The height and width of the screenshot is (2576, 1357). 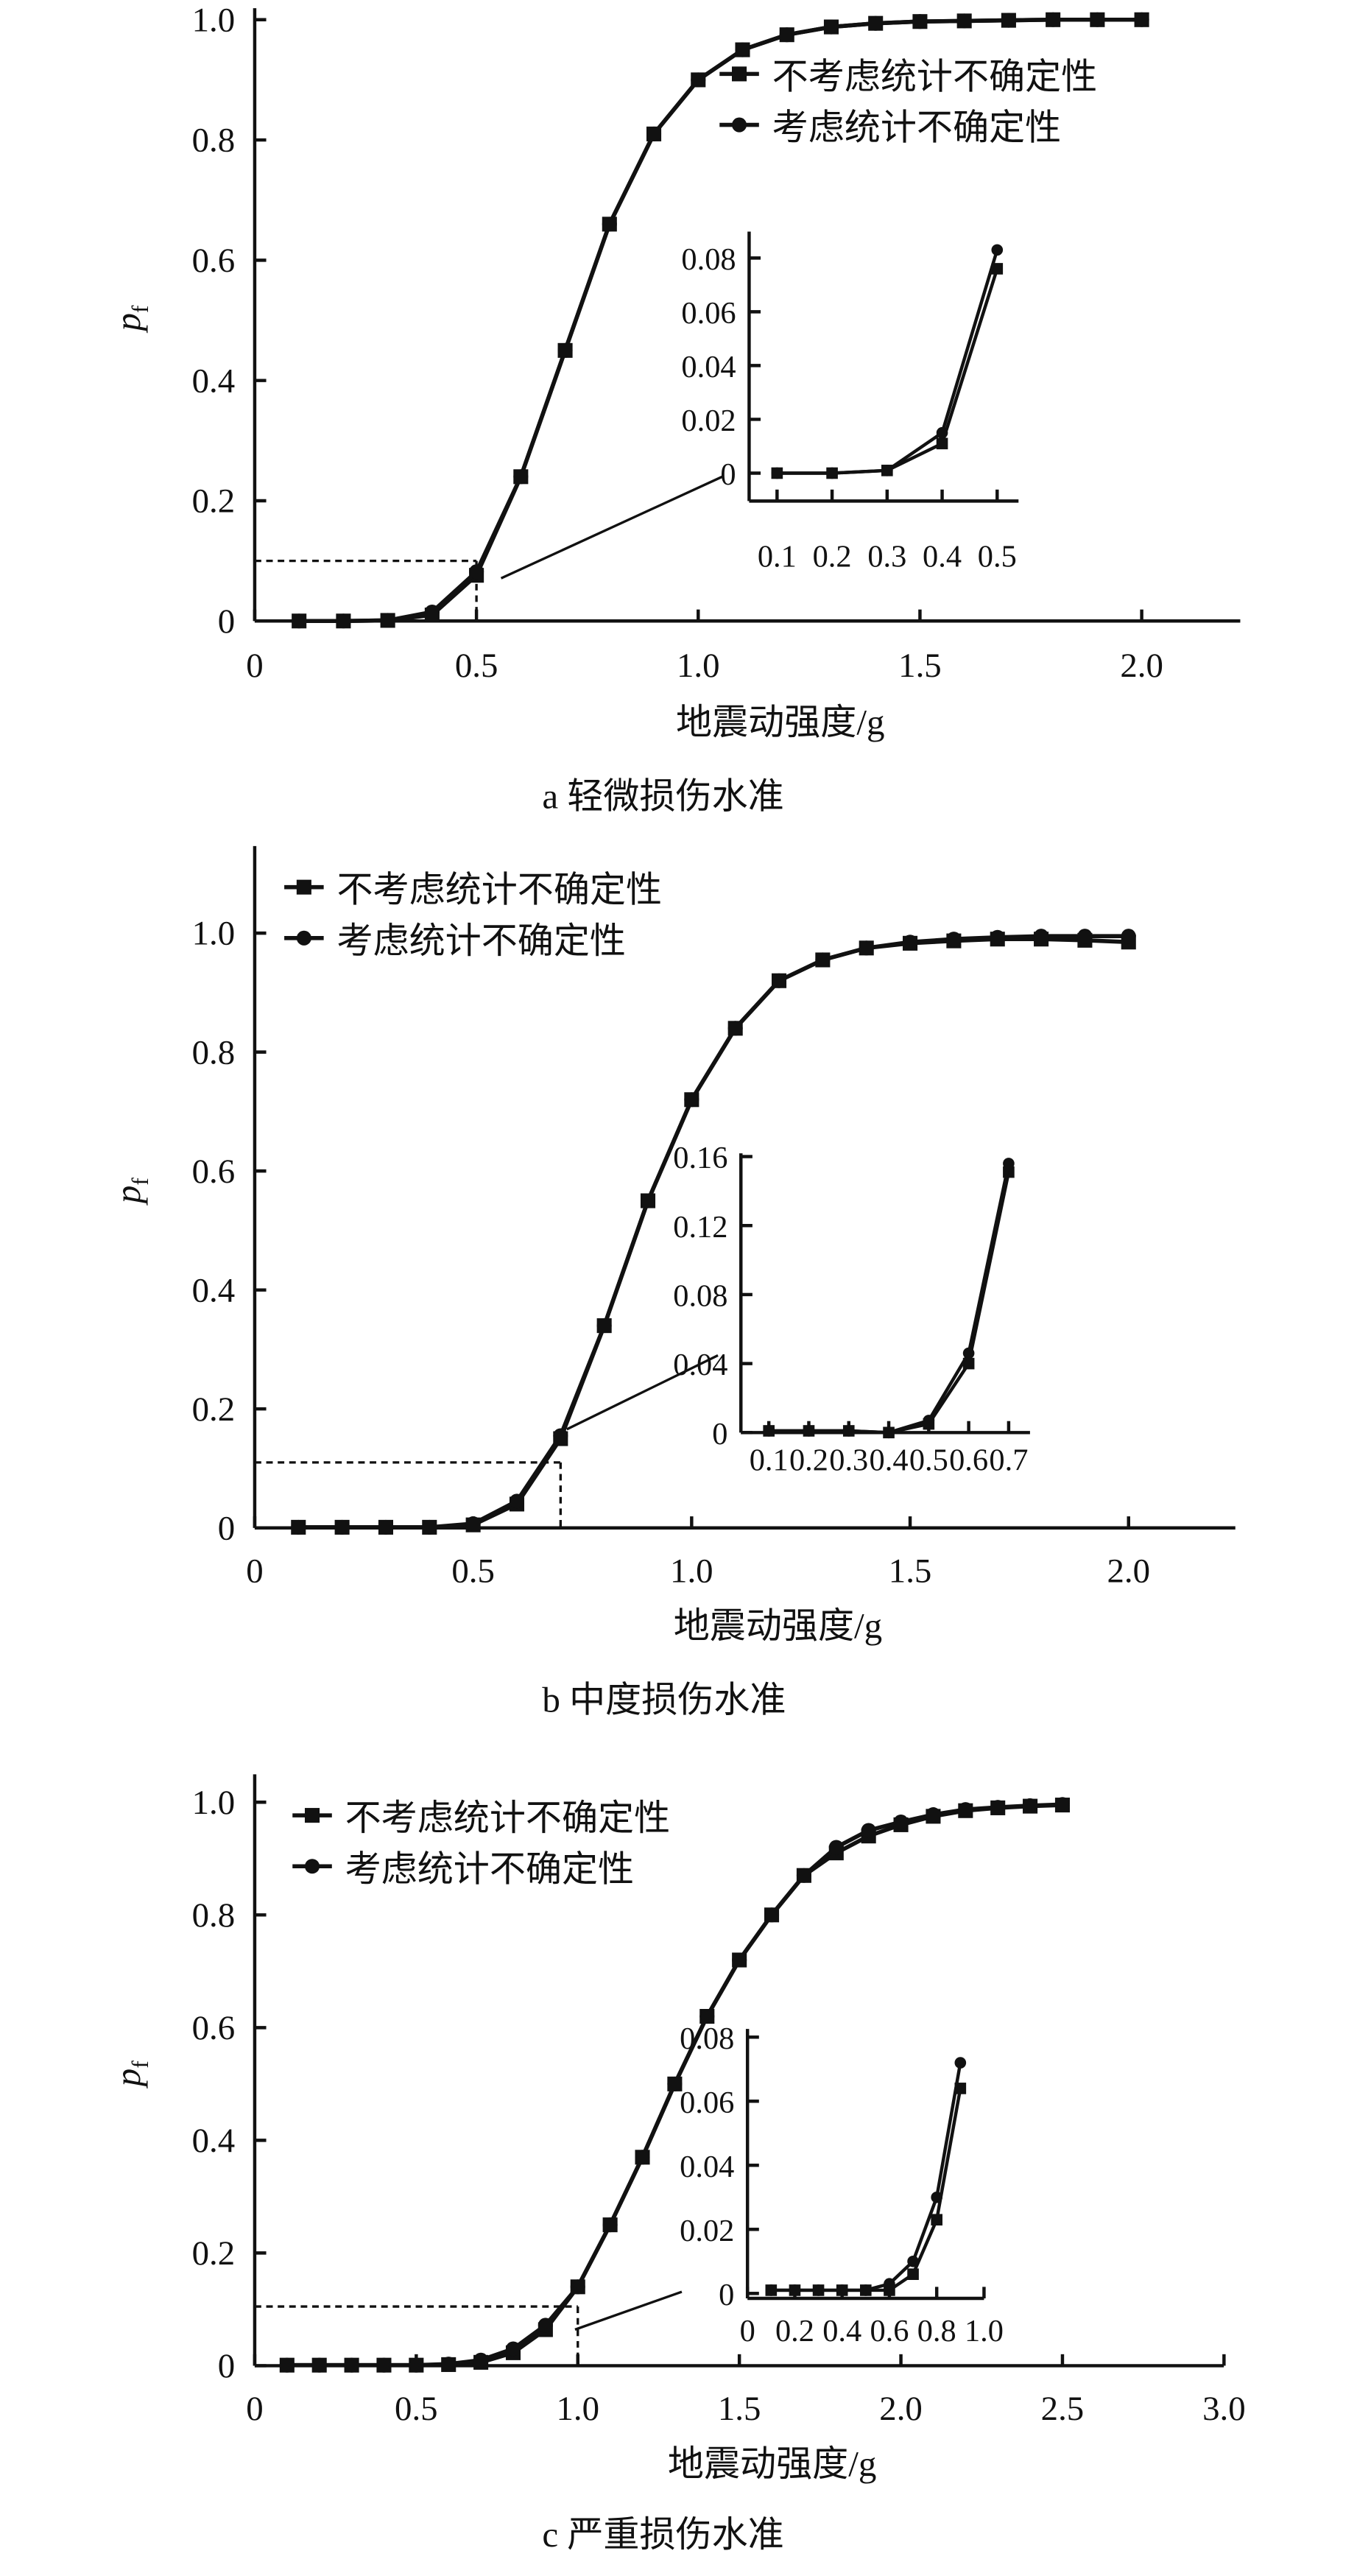 What do you see at coordinates (889, 1460) in the screenshot?
I see `inset-x-tick-label: 0.4` at bounding box center [889, 1460].